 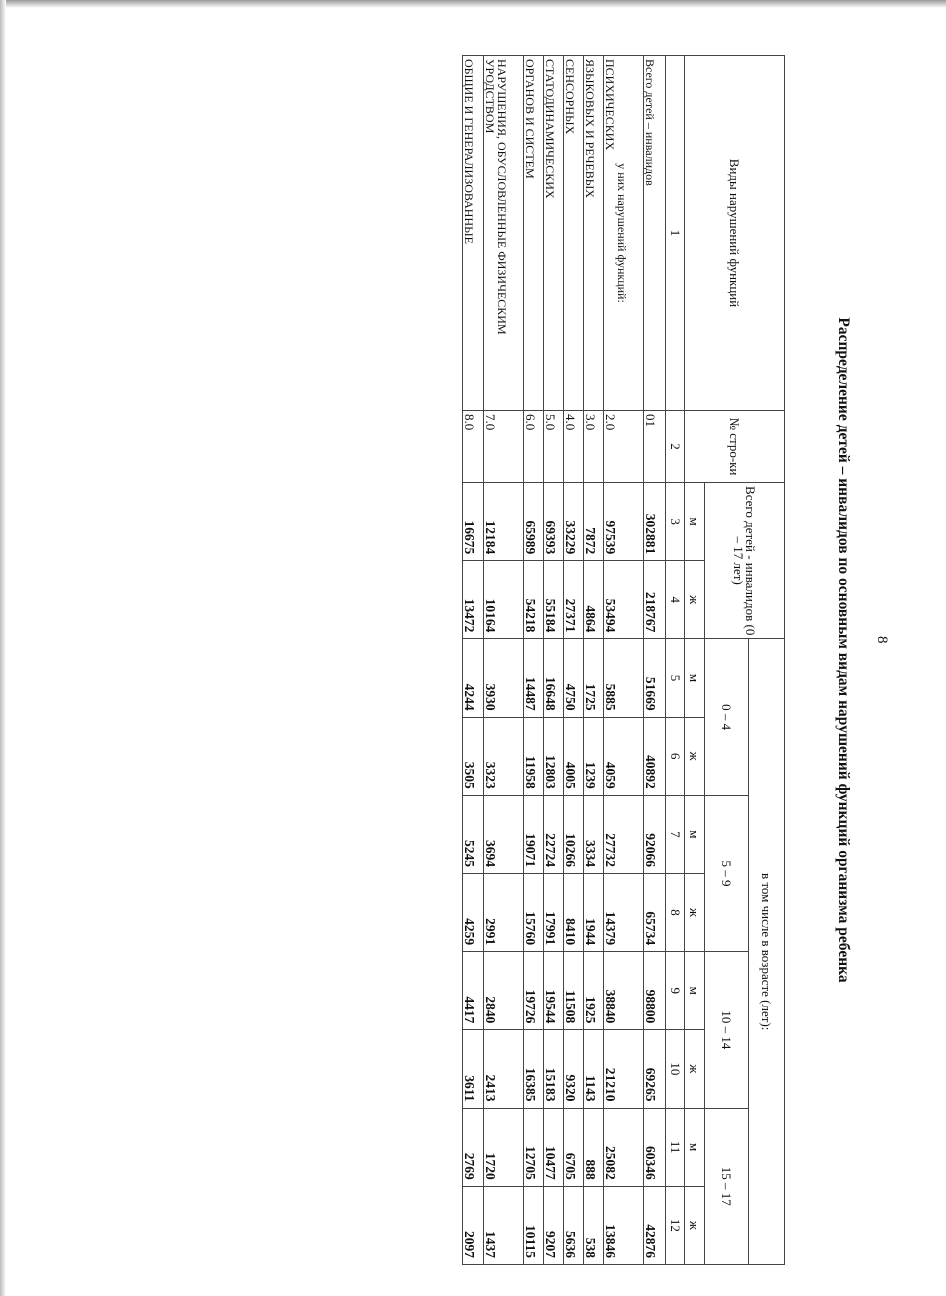 I want to click on cell-value: 6705, so click(x=573, y=1147).